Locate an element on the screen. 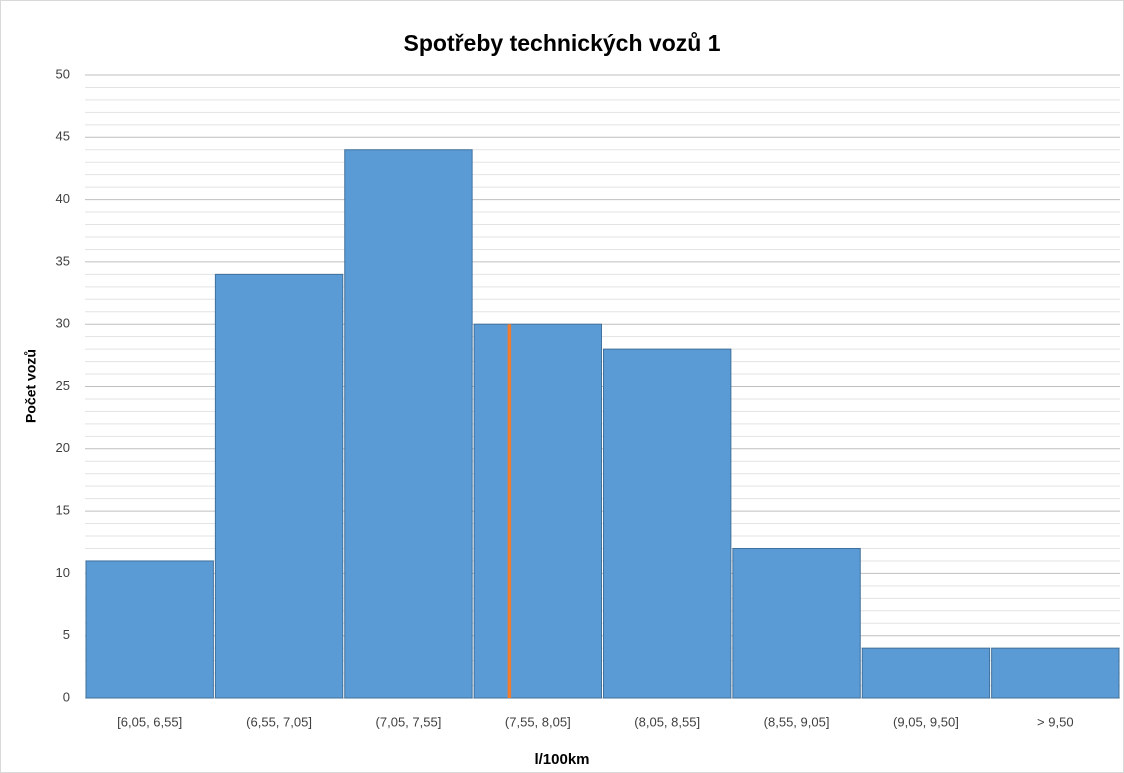 Image resolution: width=1124 pixels, height=773 pixels. y-tick-label: 30 is located at coordinates (63, 323).